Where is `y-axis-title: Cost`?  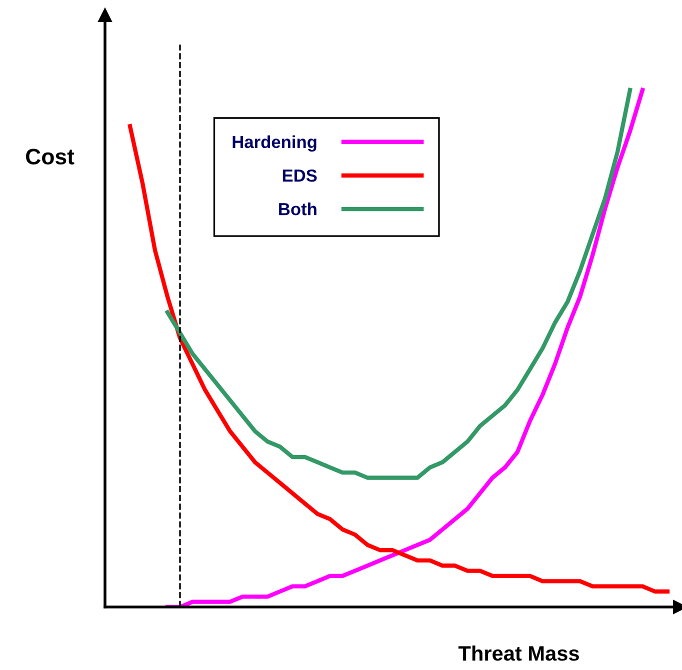
y-axis-title: Cost is located at coordinates (50, 156).